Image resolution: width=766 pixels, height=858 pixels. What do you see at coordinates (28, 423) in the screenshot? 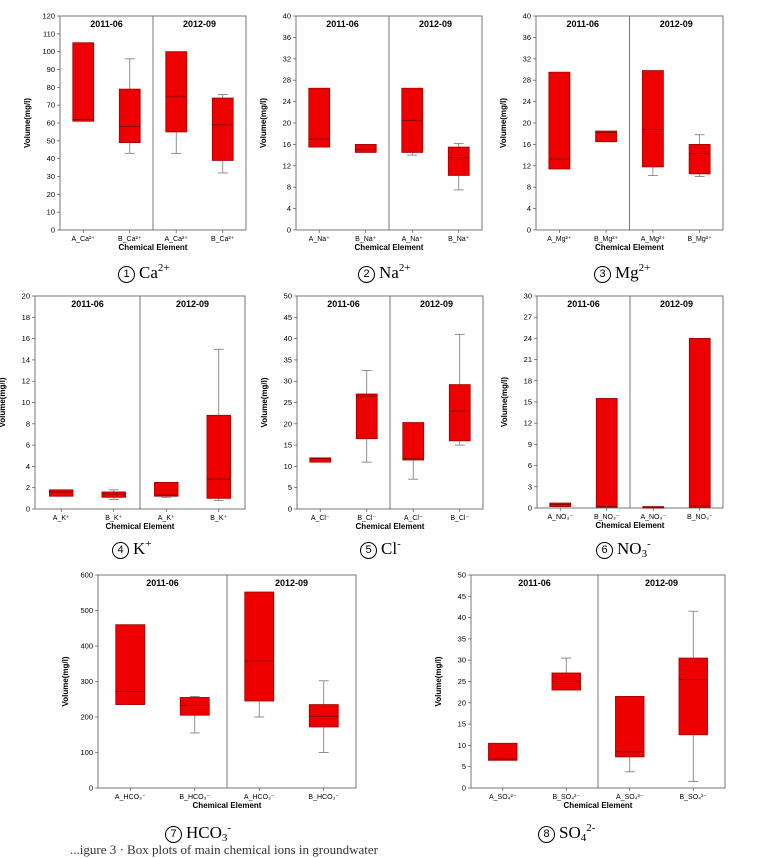
I see `y-tick-label: 8` at bounding box center [28, 423].